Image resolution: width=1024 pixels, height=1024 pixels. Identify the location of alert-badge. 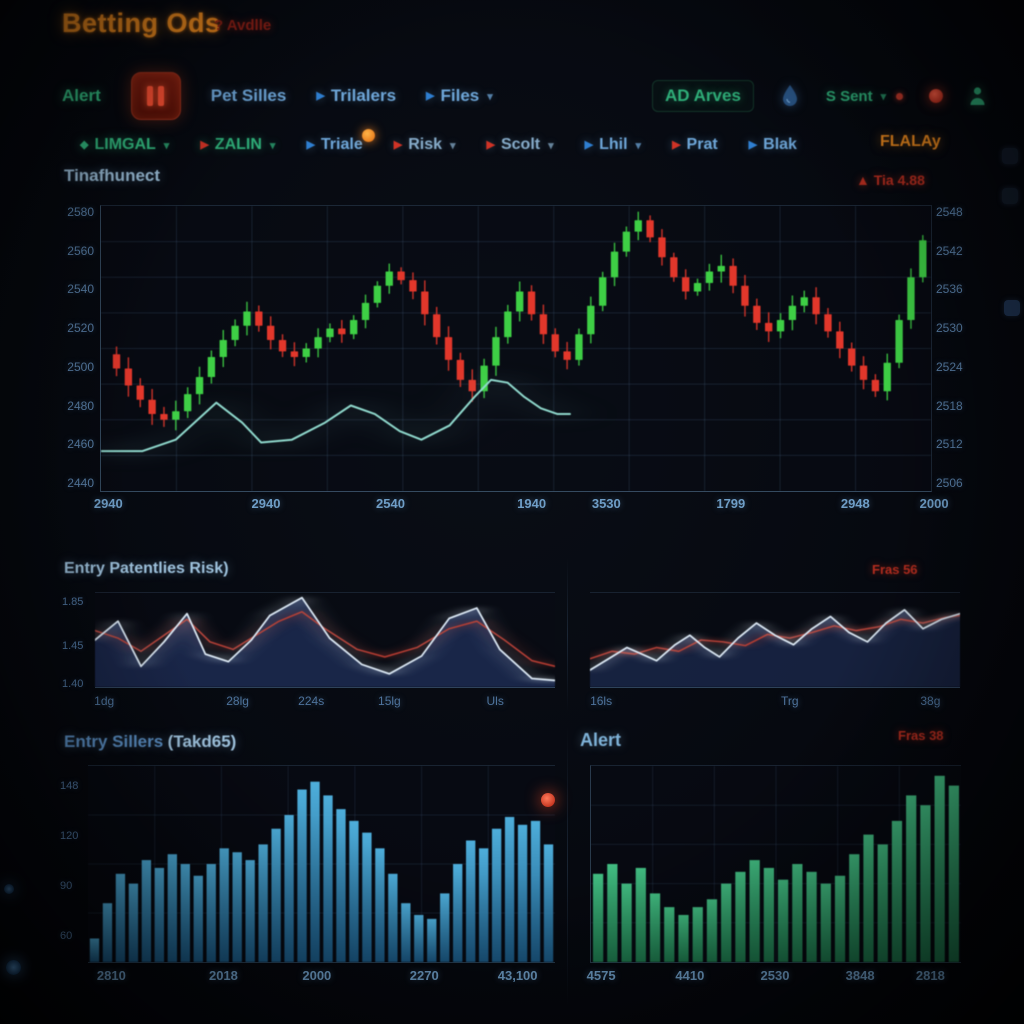
(368, 135).